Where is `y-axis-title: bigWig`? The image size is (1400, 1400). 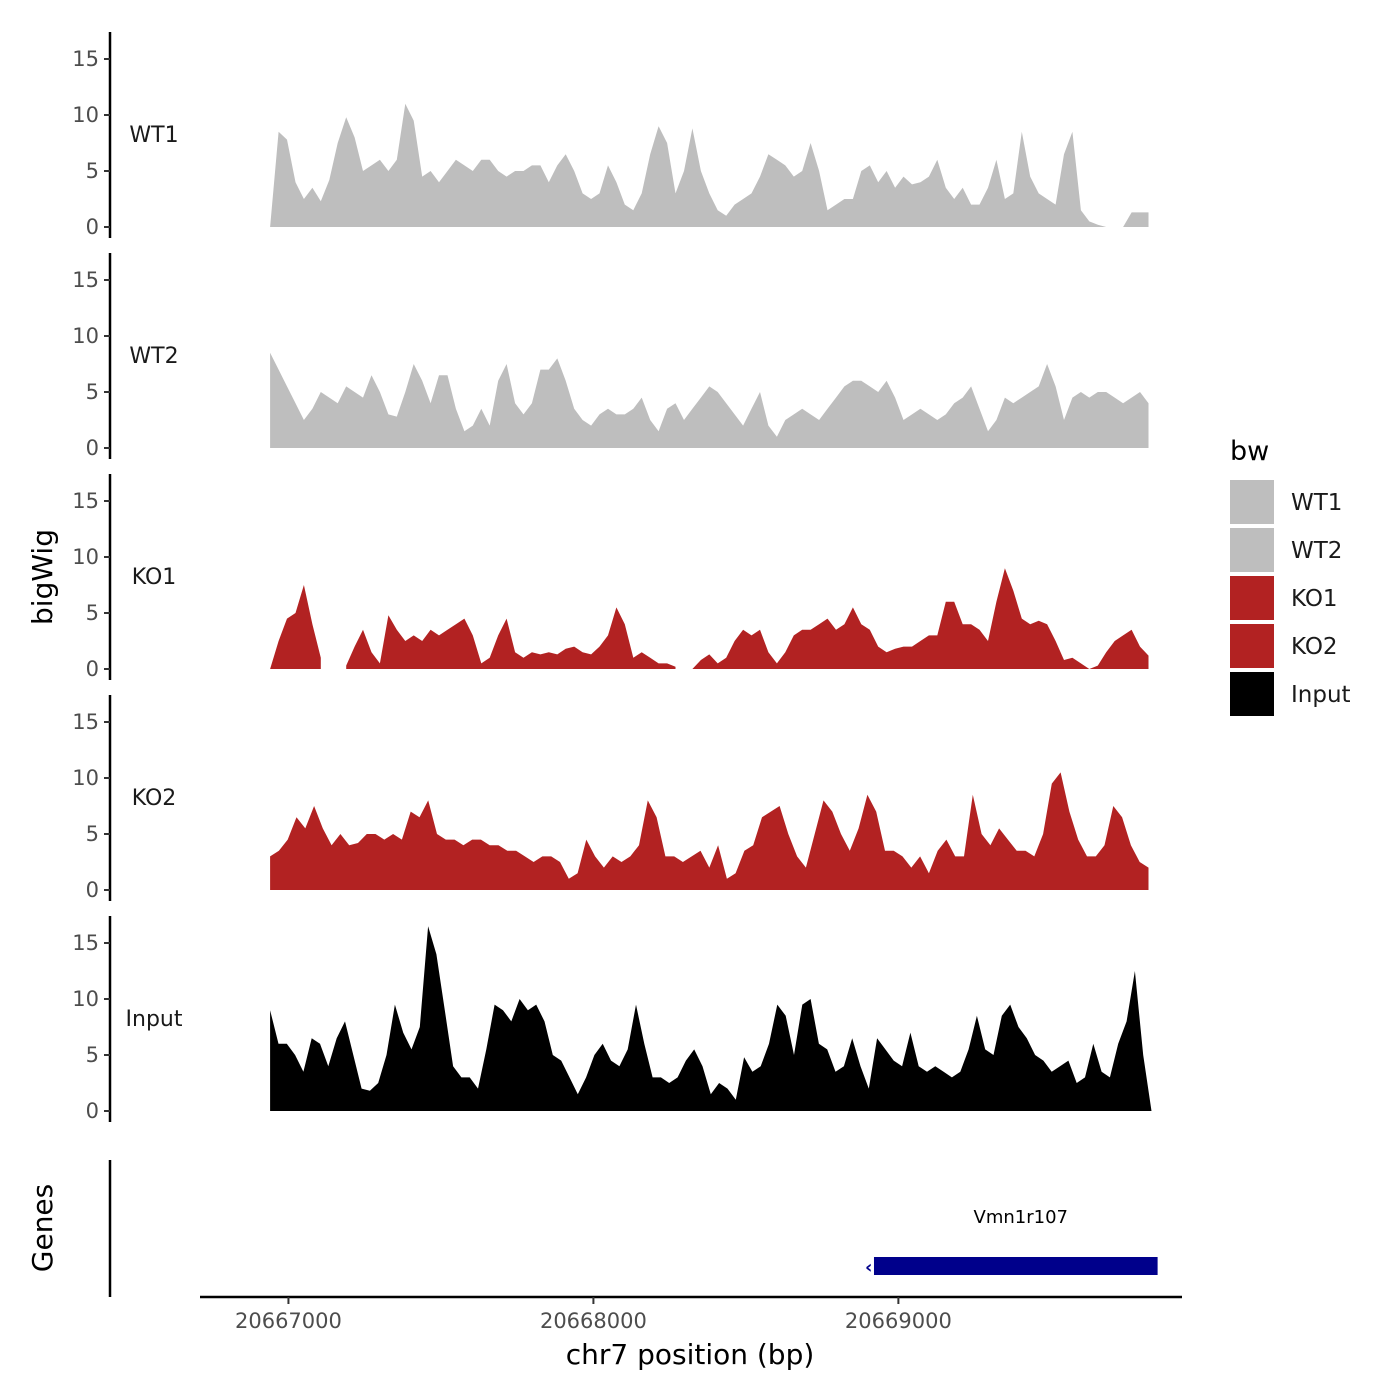
y-axis-title: bigWig is located at coordinates (42, 577).